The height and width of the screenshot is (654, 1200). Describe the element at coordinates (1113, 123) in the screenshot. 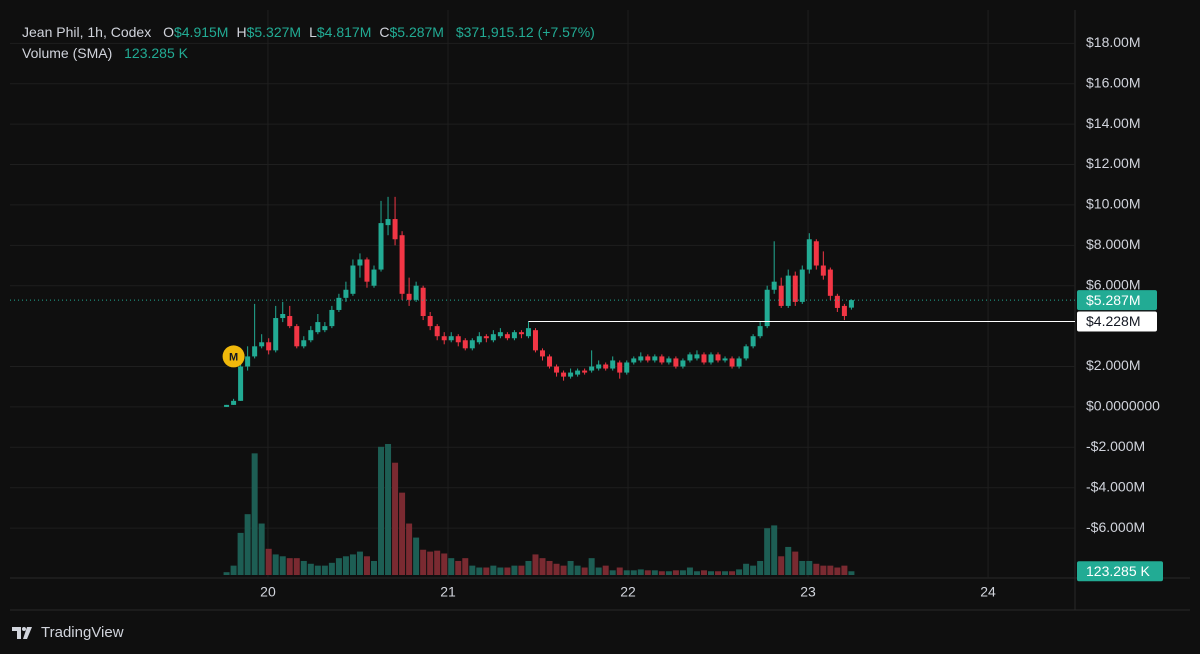

I see `y-tick-label: $14.00M` at that location.